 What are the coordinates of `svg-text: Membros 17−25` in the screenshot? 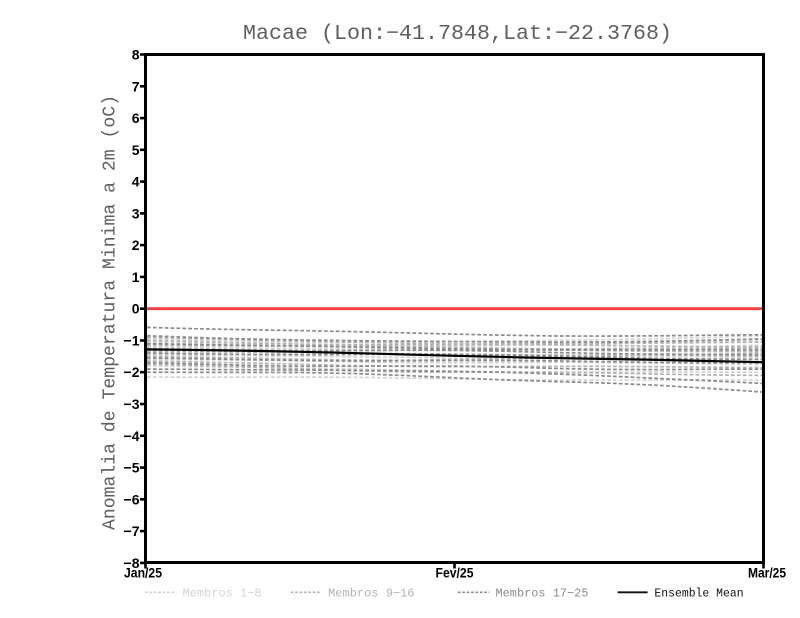 It's located at (542, 594).